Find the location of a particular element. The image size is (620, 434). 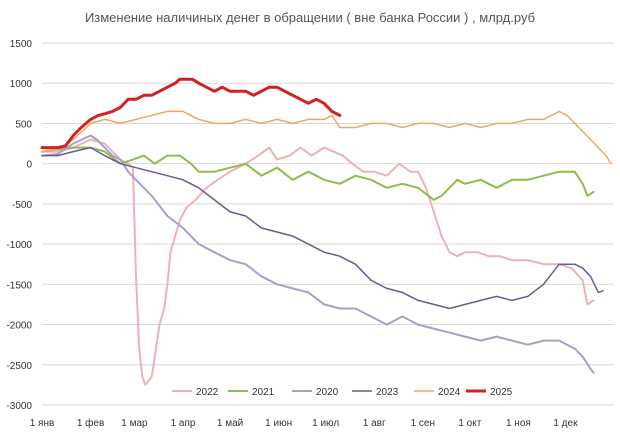

x-tick-label: 1 июн is located at coordinates (278, 423).